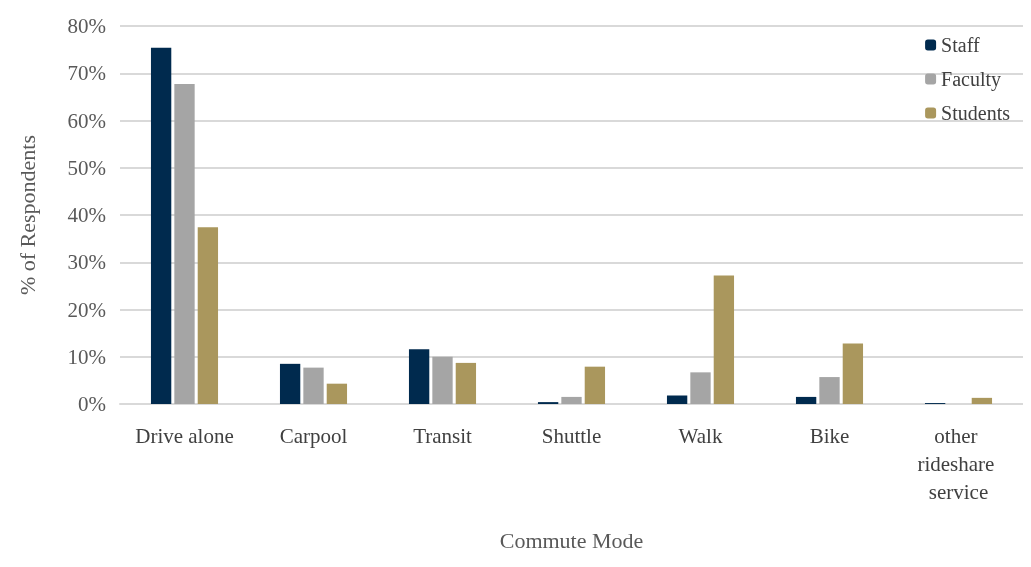 This screenshot has height=567, width=1031. What do you see at coordinates (443, 436) in the screenshot?
I see `x-tick-label: Transit` at bounding box center [443, 436].